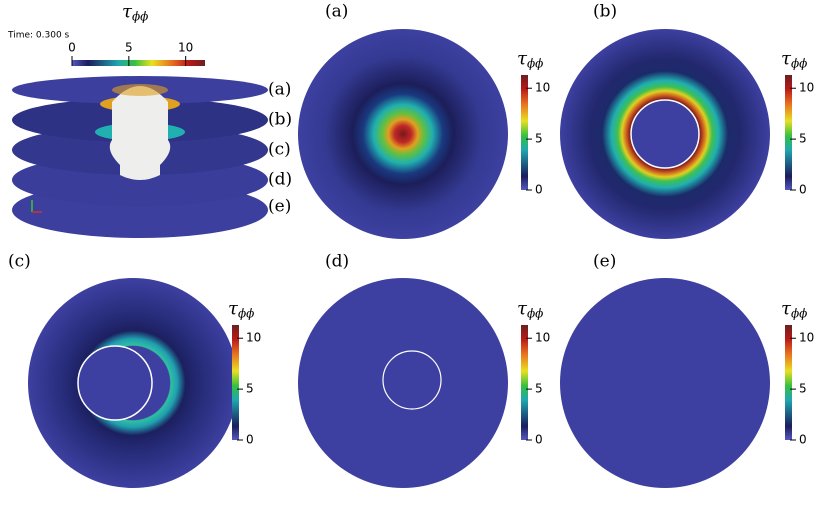  Describe the element at coordinates (604, 262) in the screenshot. I see `panel-label: (e)` at that location.